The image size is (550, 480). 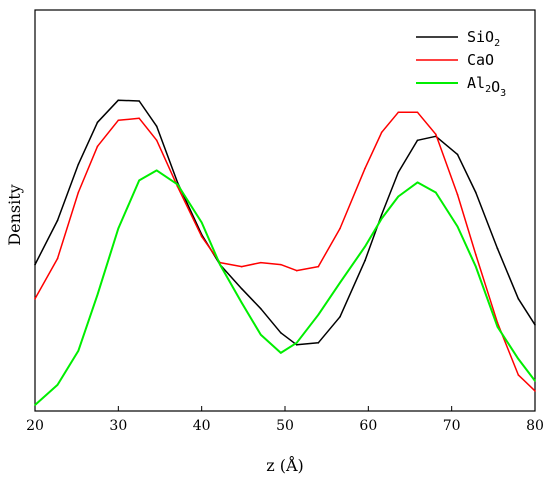 What do you see at coordinates (14, 214) in the screenshot?
I see `y-axis-label: Density` at bounding box center [14, 214].